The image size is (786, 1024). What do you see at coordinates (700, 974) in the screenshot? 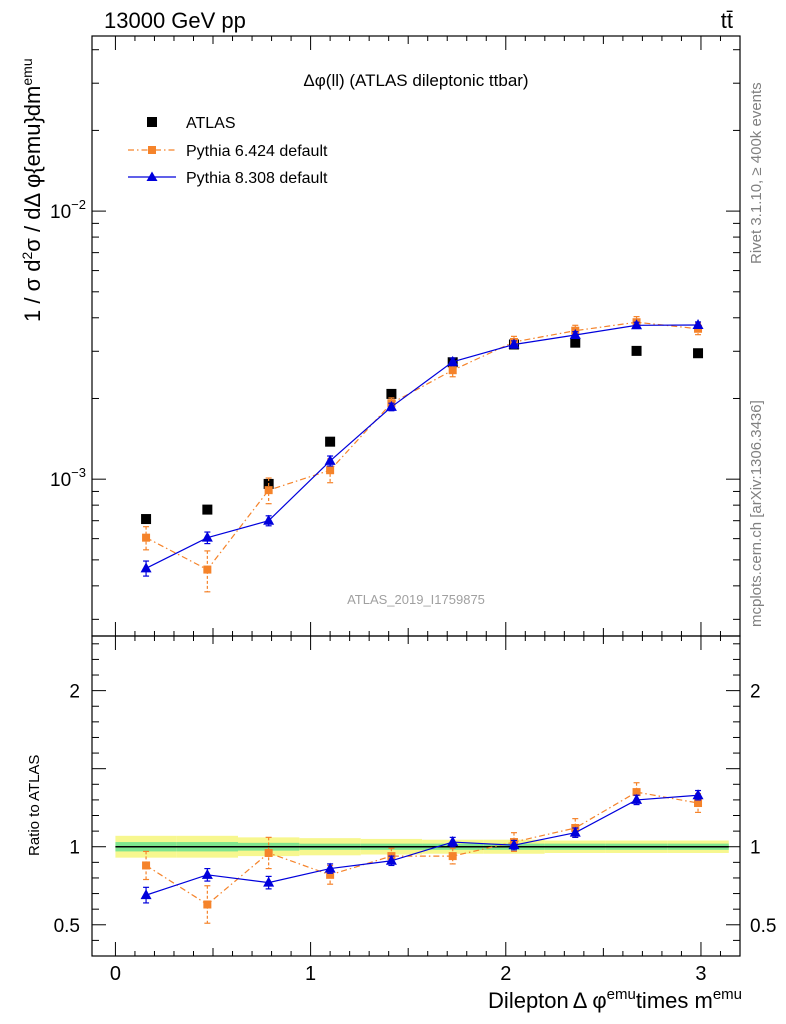
I see `x-tick-label: 3` at bounding box center [700, 974].